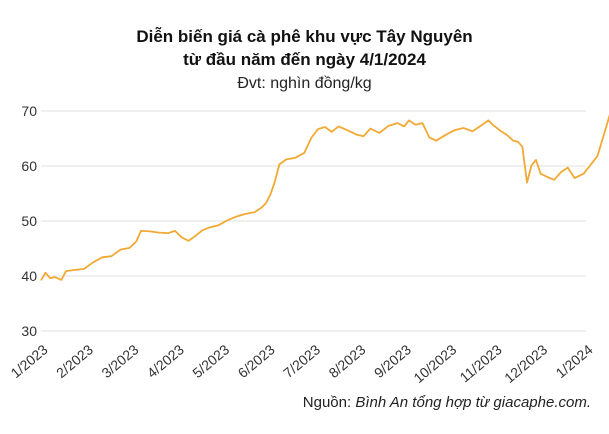 This screenshot has height=434, width=609. What do you see at coordinates (256, 361) in the screenshot?
I see `x-tick-label: 6/2023` at bounding box center [256, 361].